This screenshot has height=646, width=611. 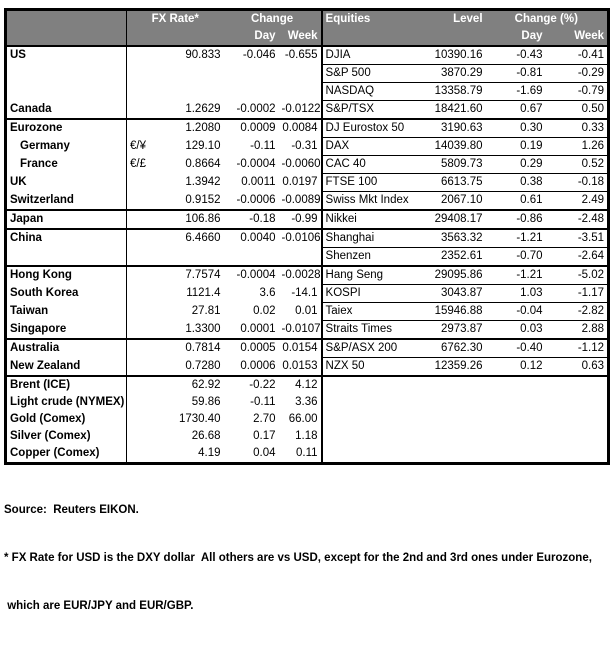 What do you see at coordinates (547, 18) in the screenshot?
I see `equities-change-column-header: Change (%)` at bounding box center [547, 18].